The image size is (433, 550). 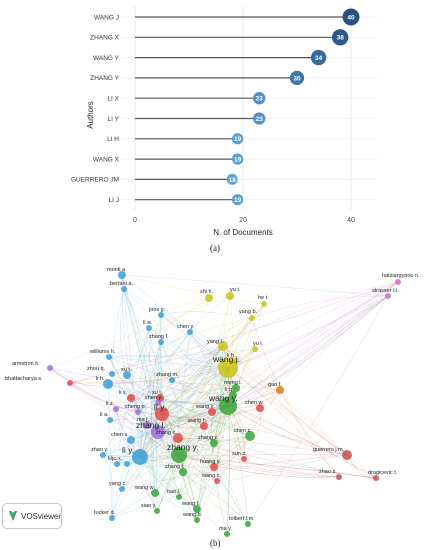 I want to click on network-label: tolbert l.m., so click(x=242, y=519).